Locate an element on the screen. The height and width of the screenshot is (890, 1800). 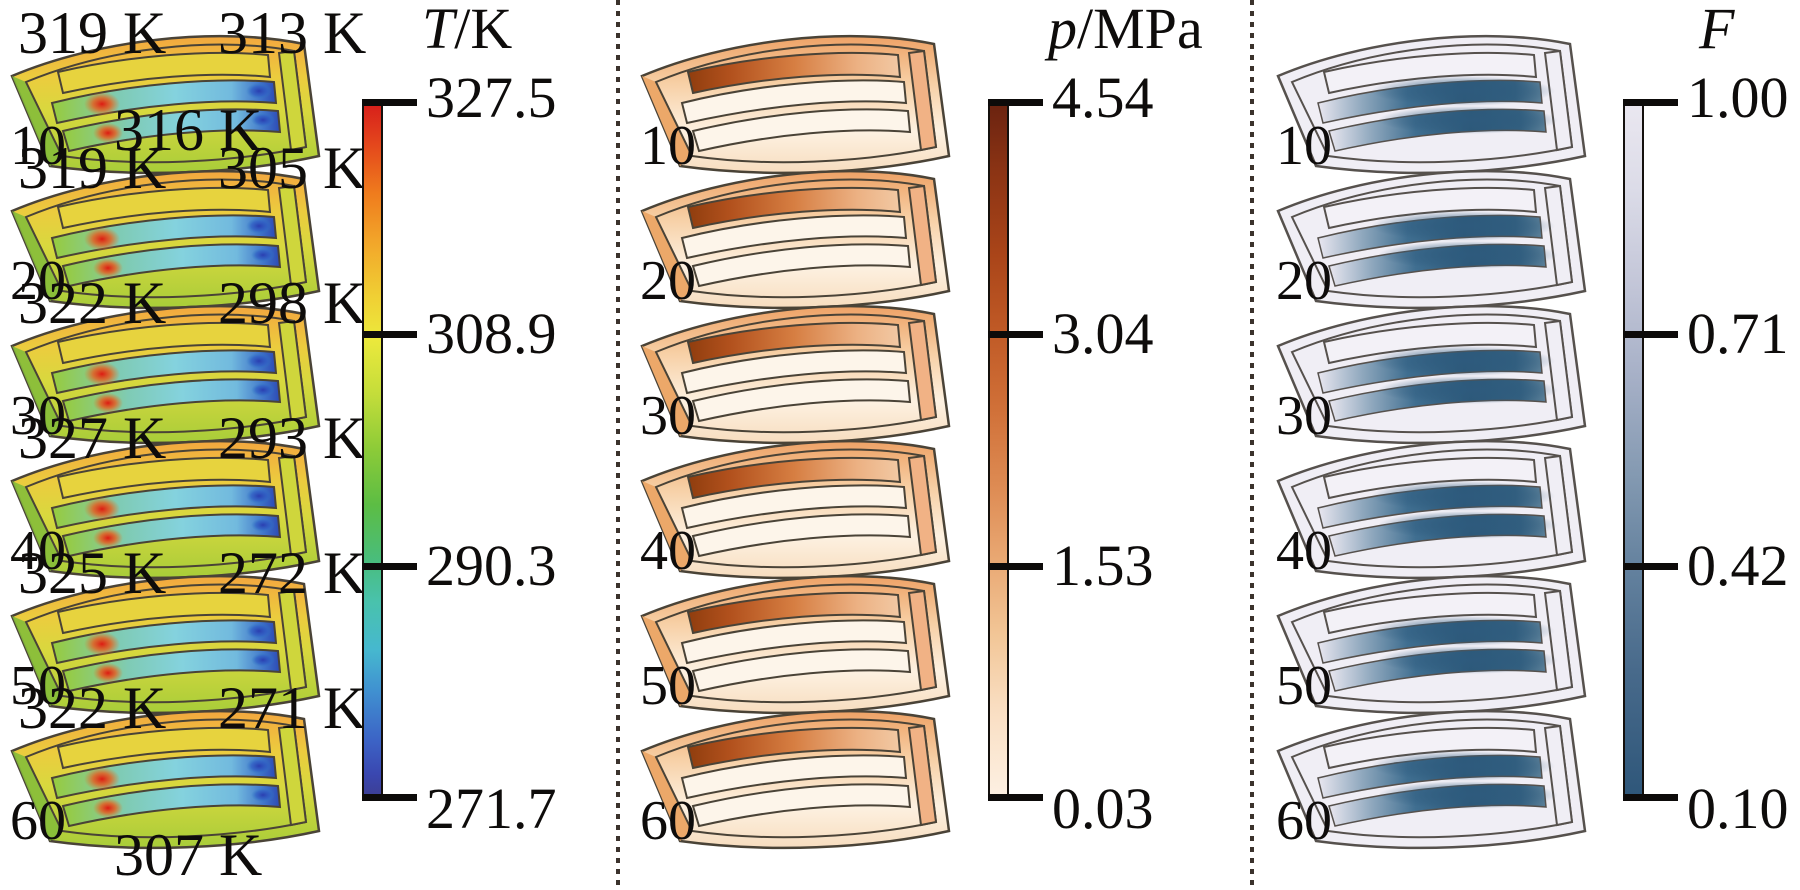
f-panel-10: 10 is located at coordinates (1436, 101).